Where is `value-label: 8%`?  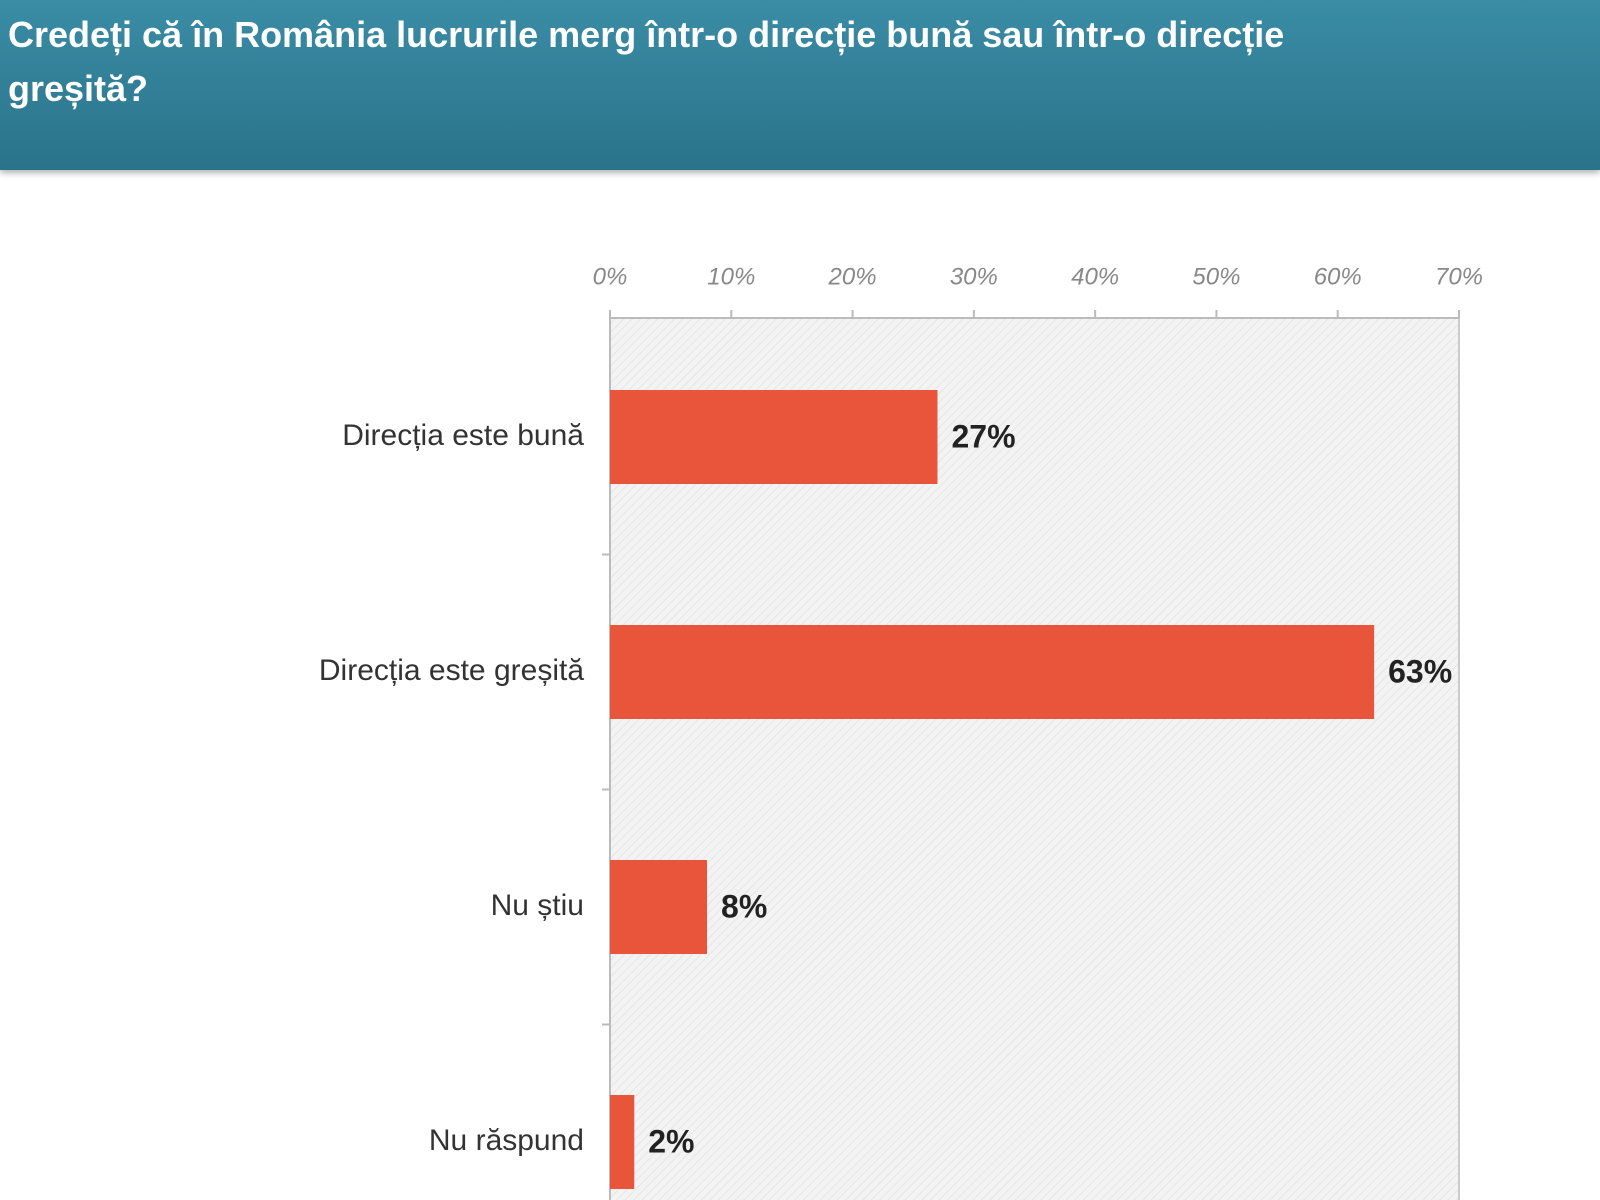 value-label: 8% is located at coordinates (744, 906).